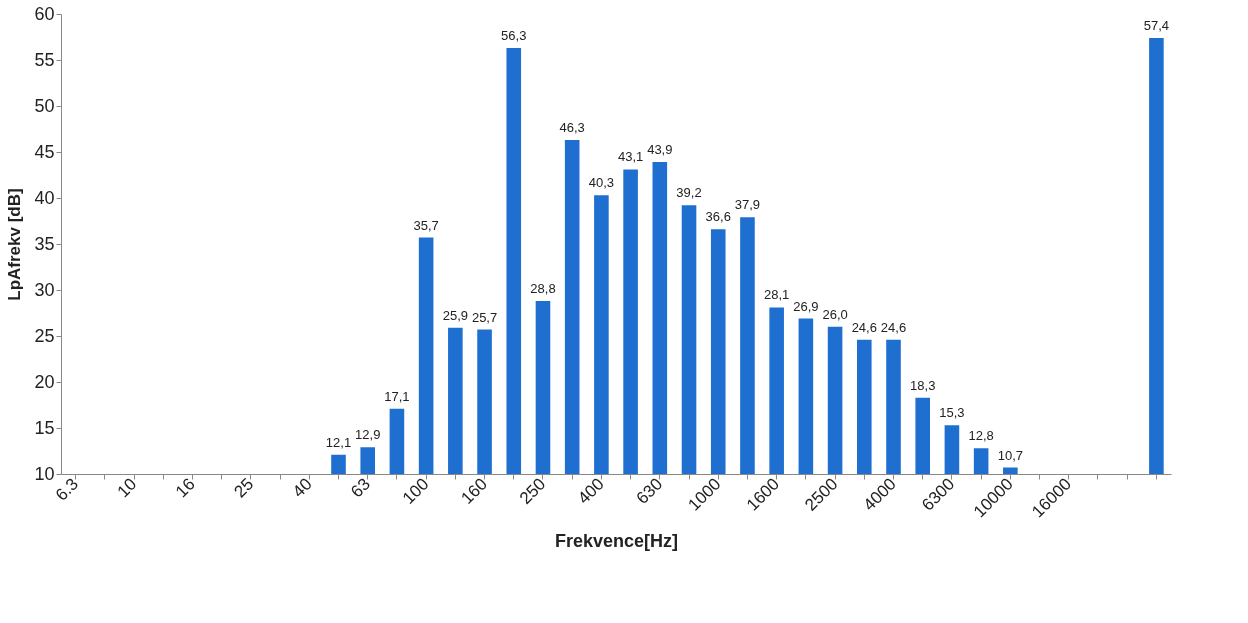 The image size is (1248, 623). What do you see at coordinates (1010, 455) in the screenshot?
I see `data-label: 10,7` at bounding box center [1010, 455].